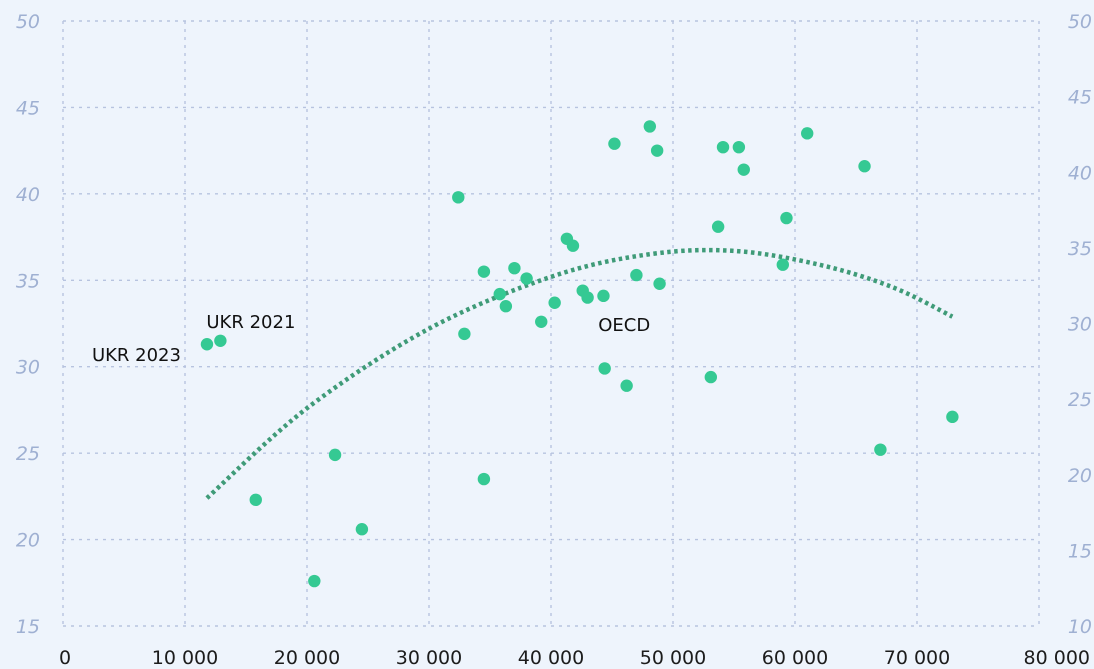  I want to click on y-tick-label-right: 35, so click(1080, 249).